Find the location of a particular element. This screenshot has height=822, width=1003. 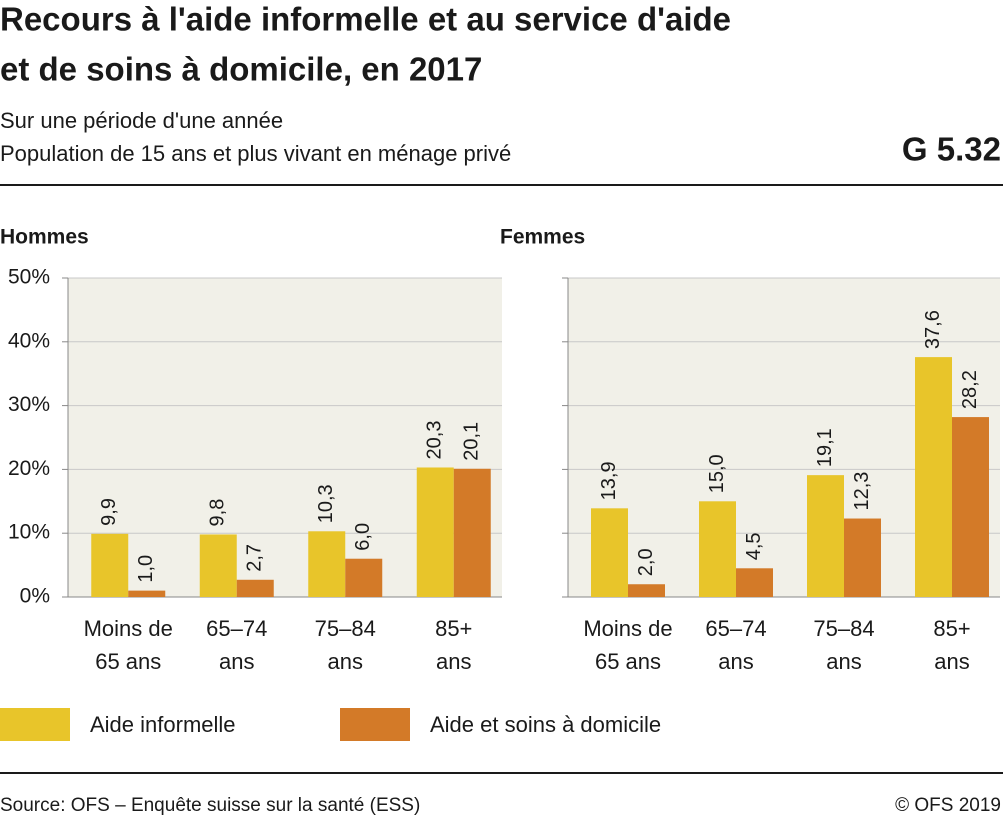

value-label: 20,3 is located at coordinates (435, 440).